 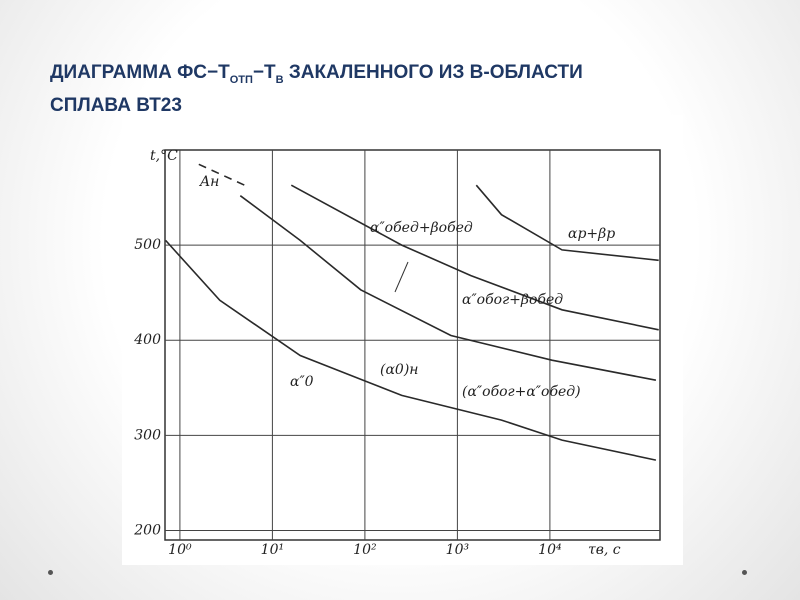 What do you see at coordinates (147, 435) in the screenshot?
I see `y-tick-label: 300` at bounding box center [147, 435].